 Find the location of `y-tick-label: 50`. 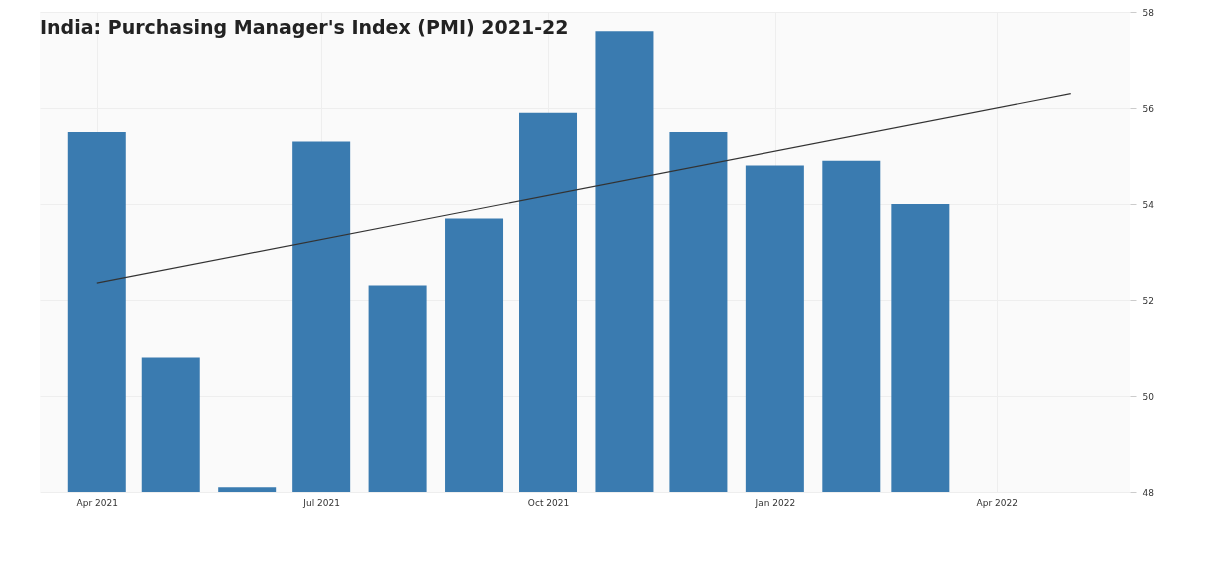

y-tick-label: 50 is located at coordinates (1148, 396).